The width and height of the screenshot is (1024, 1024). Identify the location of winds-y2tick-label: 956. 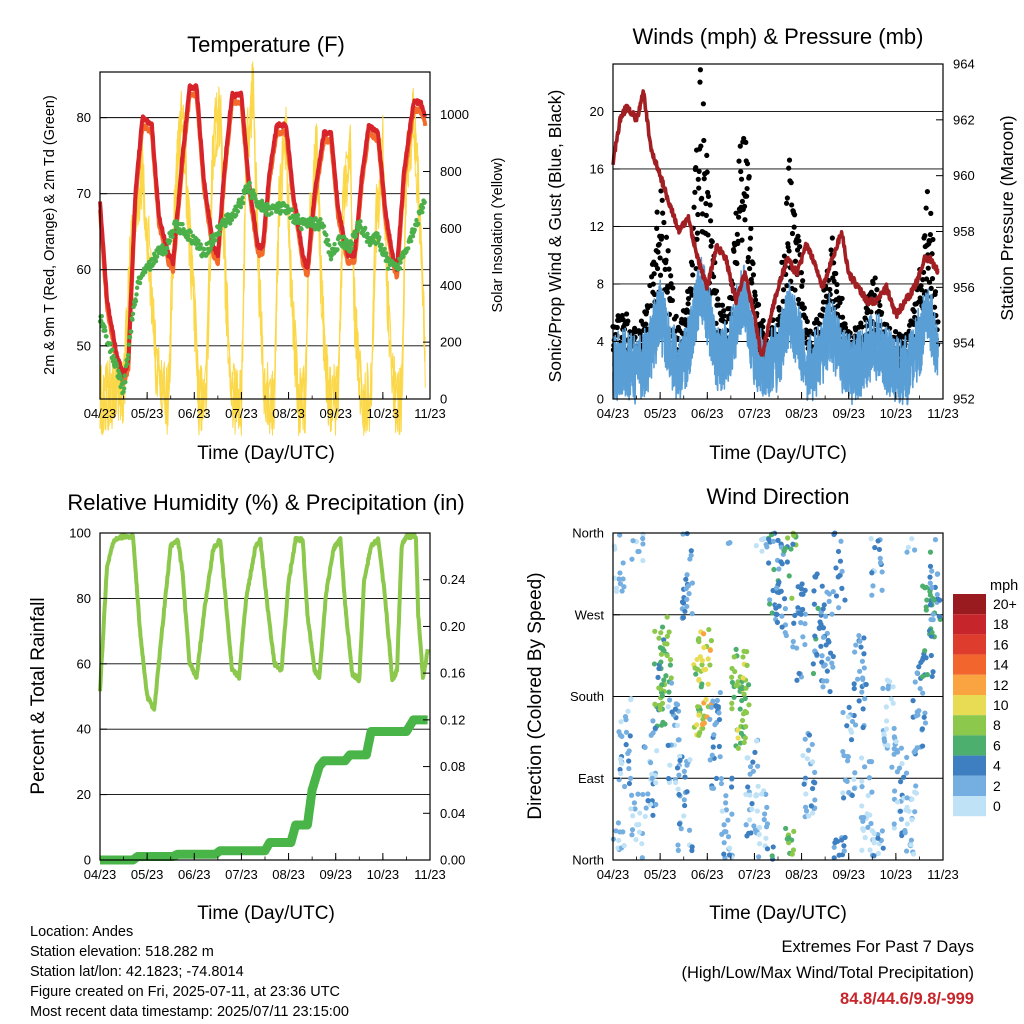
(964, 287).